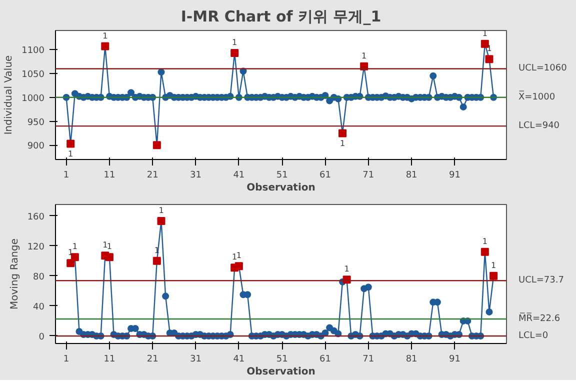  Describe the element at coordinates (281, 17) in the screenshot. I see `chart-title: I-MR Chart of 키위 무게_1` at that location.